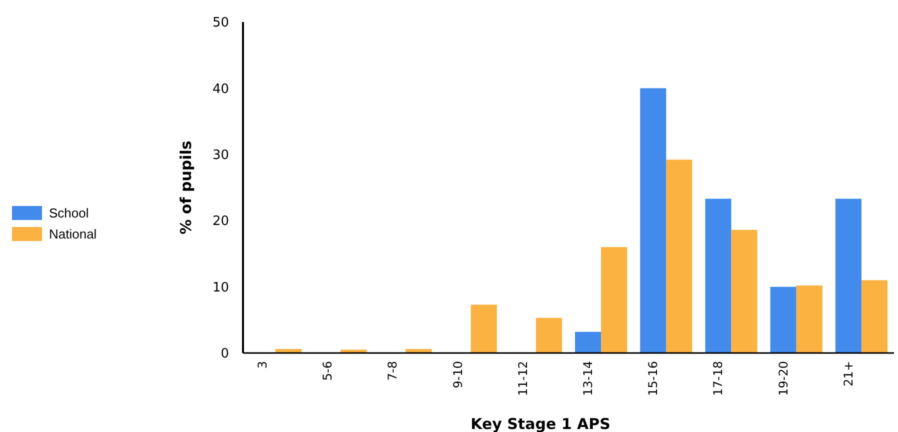  I want to click on y-tick-label: 50, so click(220, 23).